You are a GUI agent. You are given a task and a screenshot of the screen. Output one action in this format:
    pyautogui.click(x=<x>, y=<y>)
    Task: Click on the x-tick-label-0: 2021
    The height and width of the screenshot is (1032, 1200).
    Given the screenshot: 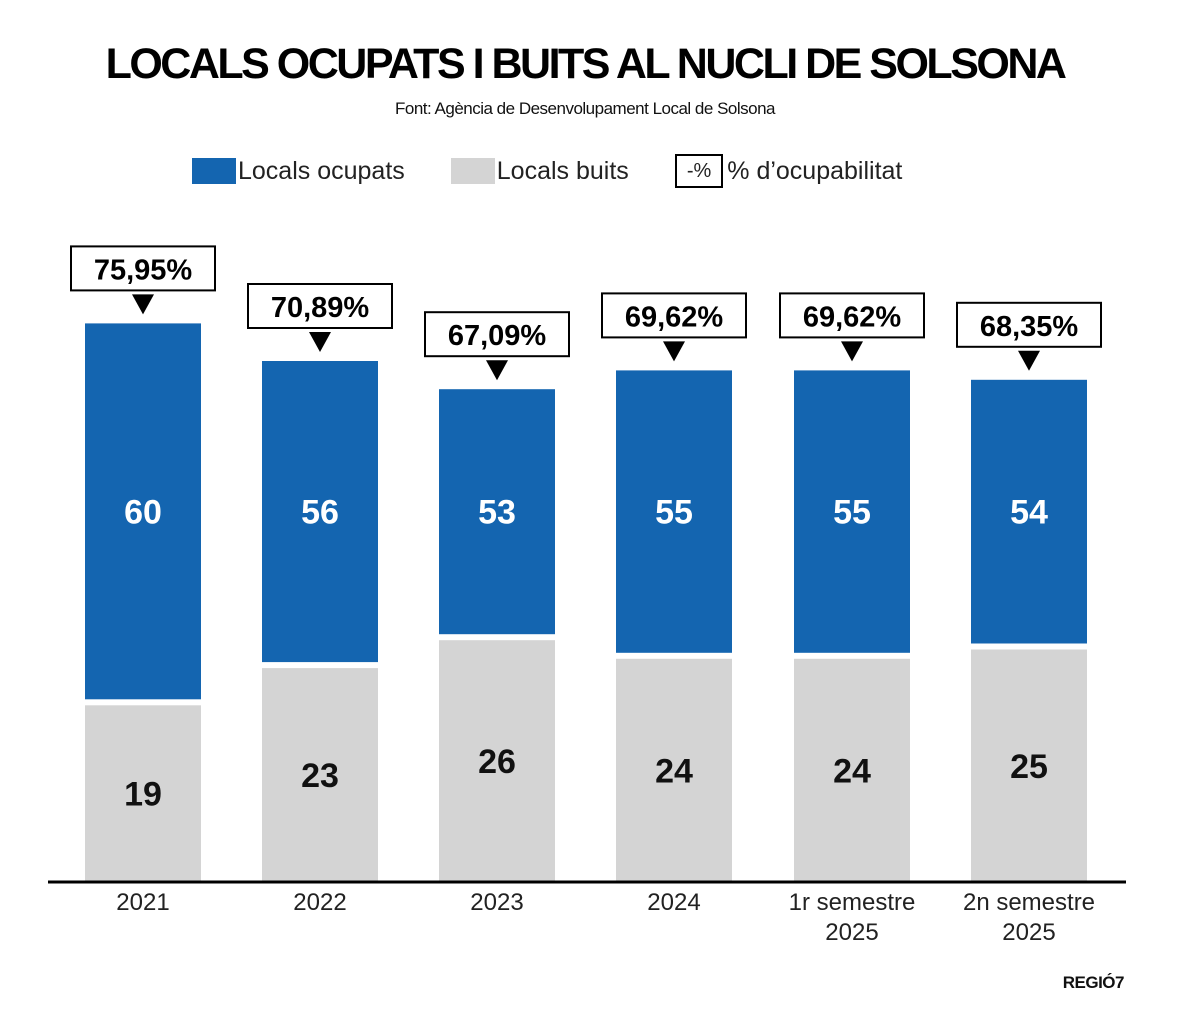 What is the action you would take?
    pyautogui.click(x=142, y=902)
    